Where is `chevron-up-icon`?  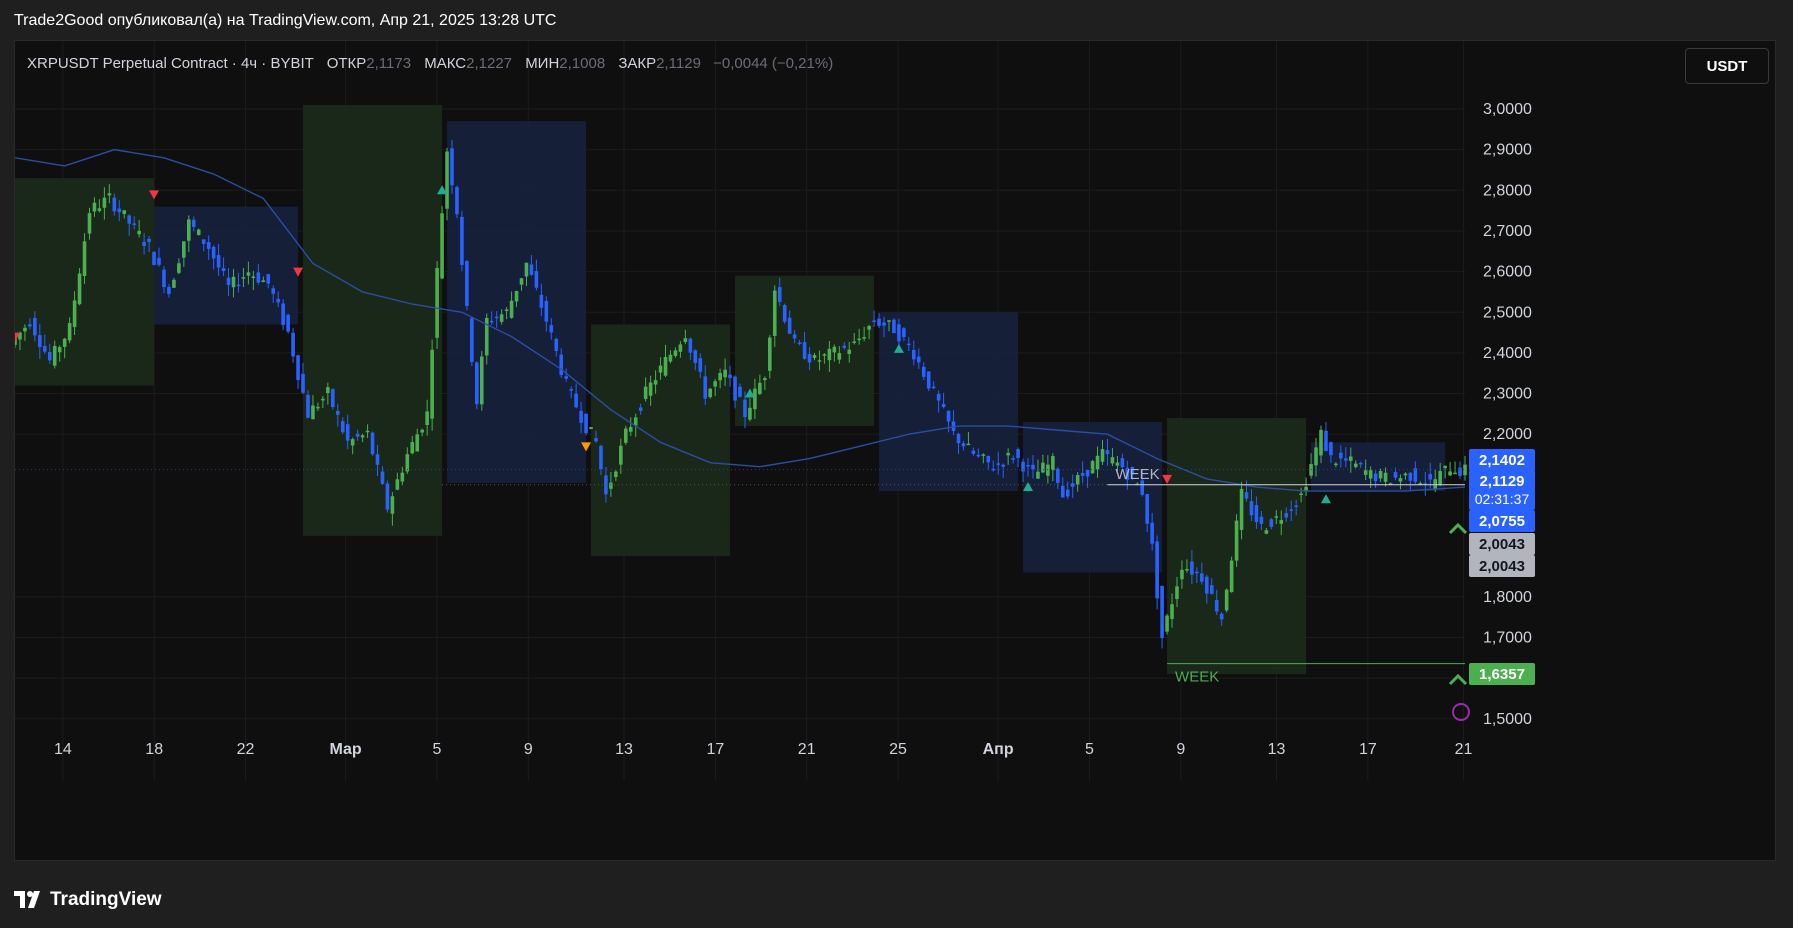 chevron-up-icon is located at coordinates (1458, 679).